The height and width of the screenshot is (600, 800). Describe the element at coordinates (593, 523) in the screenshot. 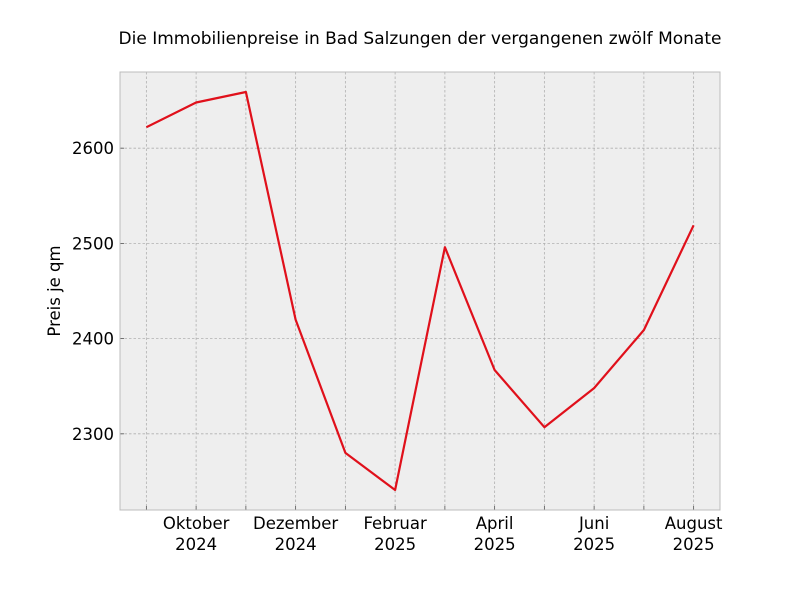

I see `x-tick-label-month: Juni` at that location.